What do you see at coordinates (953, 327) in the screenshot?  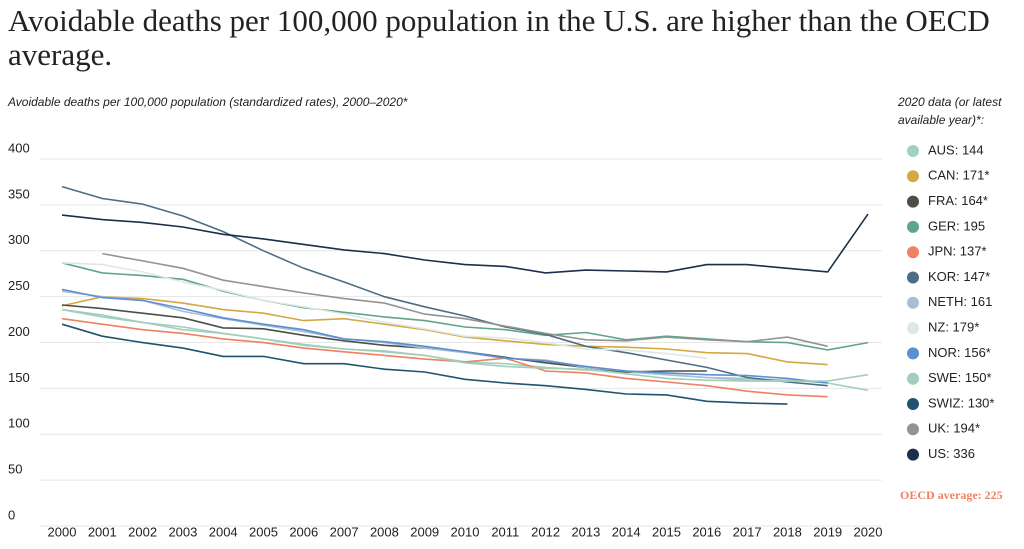 I see `legend-label: NZ: 179*` at bounding box center [953, 327].